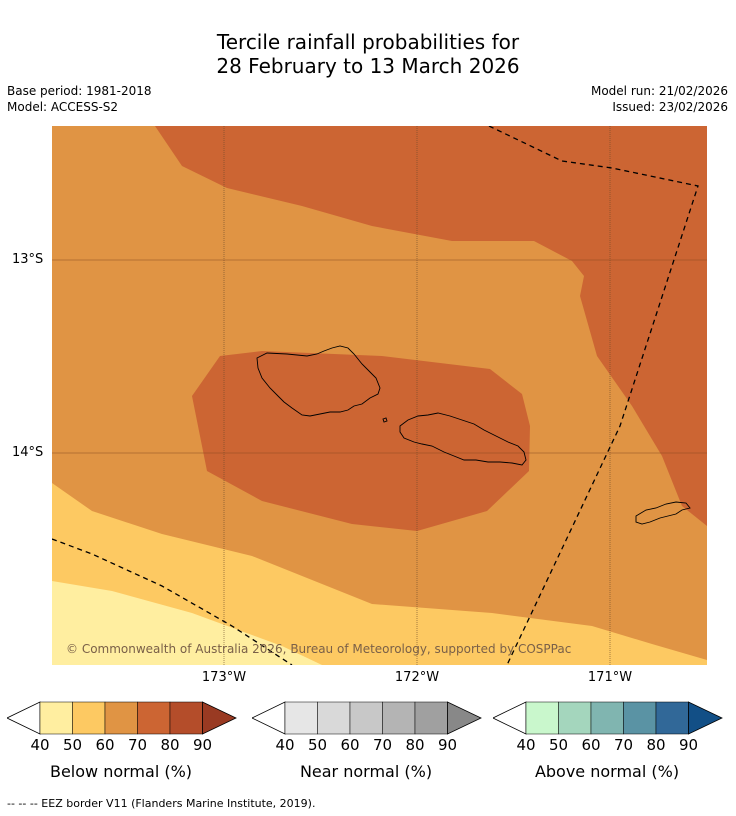 The width and height of the screenshot is (736, 816). What do you see at coordinates (663, 513) in the screenshot?
I see `tutuila-island` at bounding box center [663, 513].